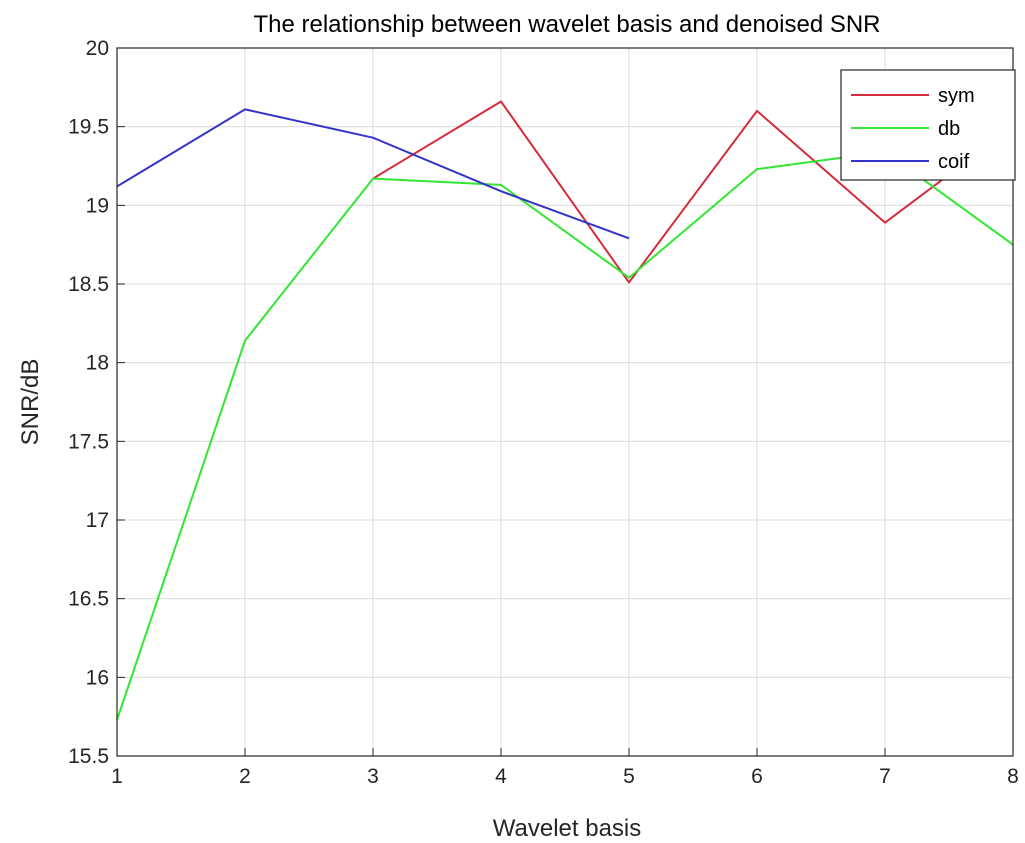  I want to click on x-tick-label: 3, so click(373, 776).